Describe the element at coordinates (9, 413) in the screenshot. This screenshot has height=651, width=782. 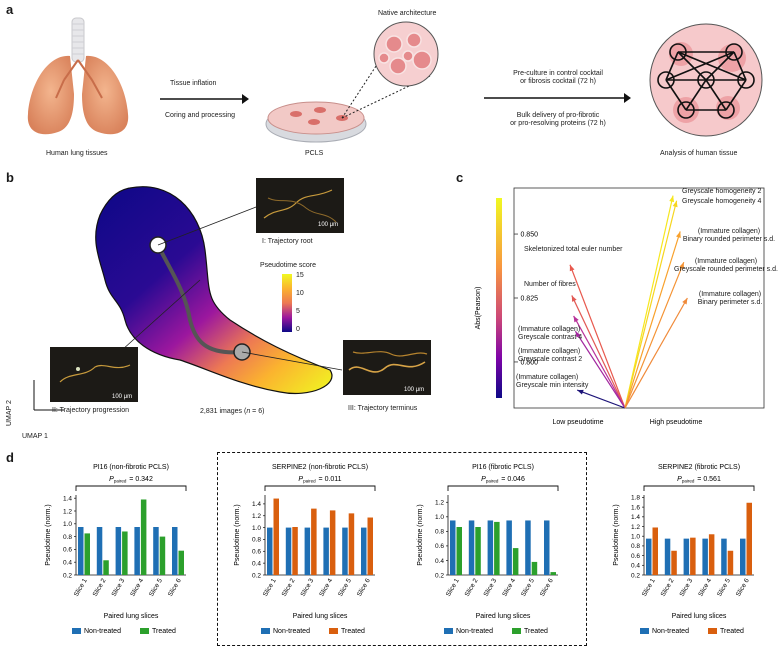
I see `umap2-axis-text: UMAP 2` at that location.